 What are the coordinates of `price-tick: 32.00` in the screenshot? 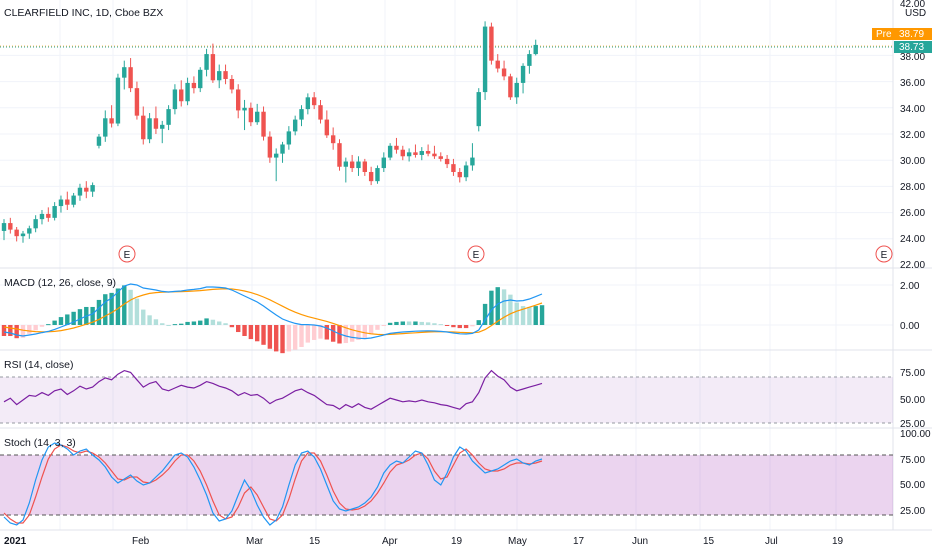 It's located at (912, 135).